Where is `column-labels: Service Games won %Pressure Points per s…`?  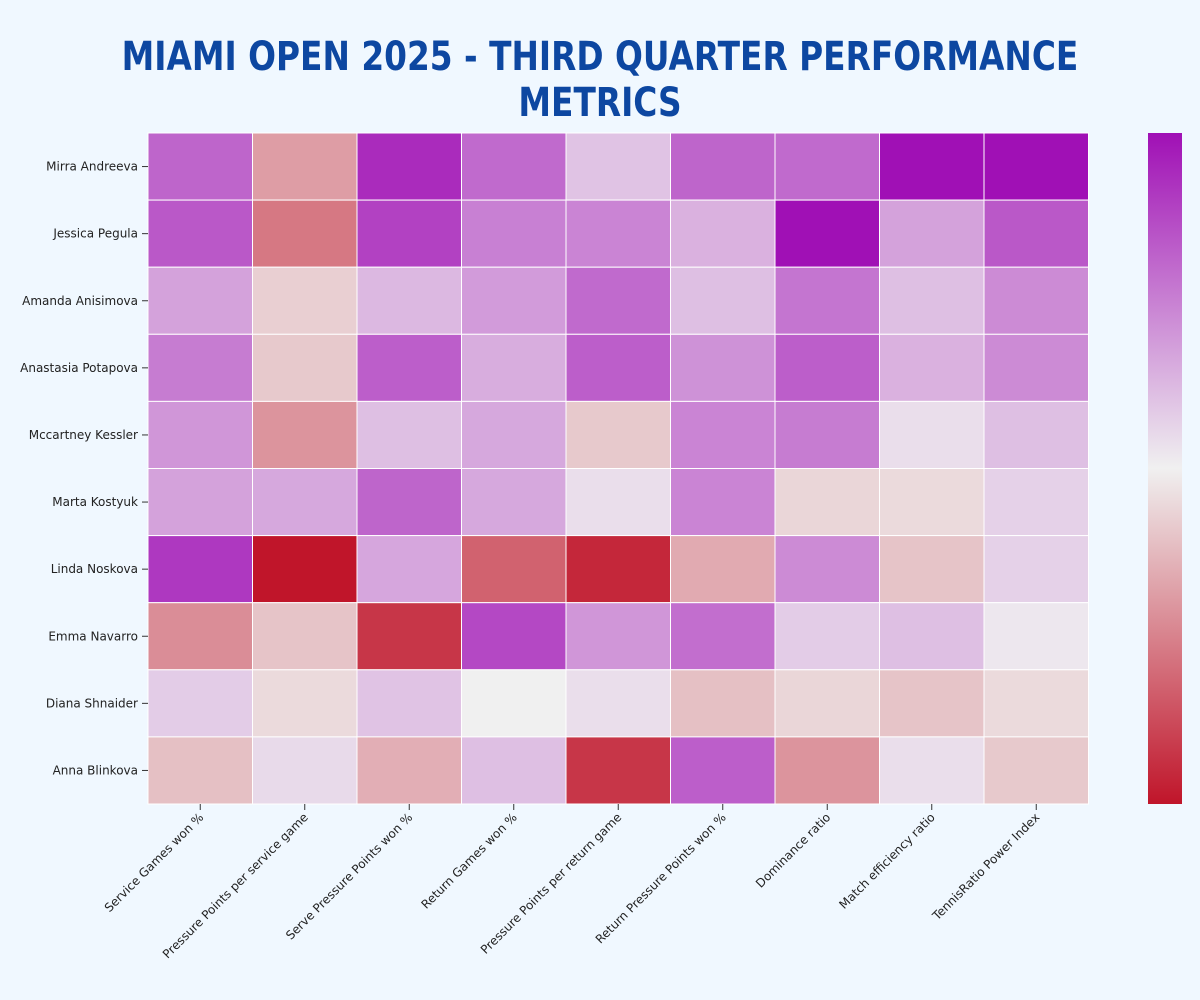 column-labels: Service Games won %Pressure Points per s… is located at coordinates (572, 882).